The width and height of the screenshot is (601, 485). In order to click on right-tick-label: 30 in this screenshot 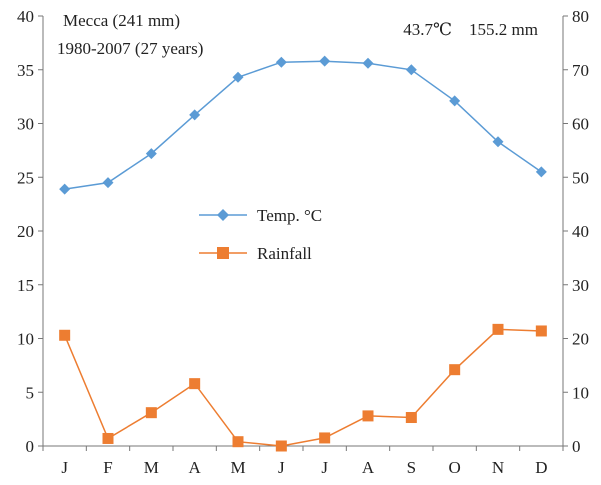, I will do `click(580, 285)`.